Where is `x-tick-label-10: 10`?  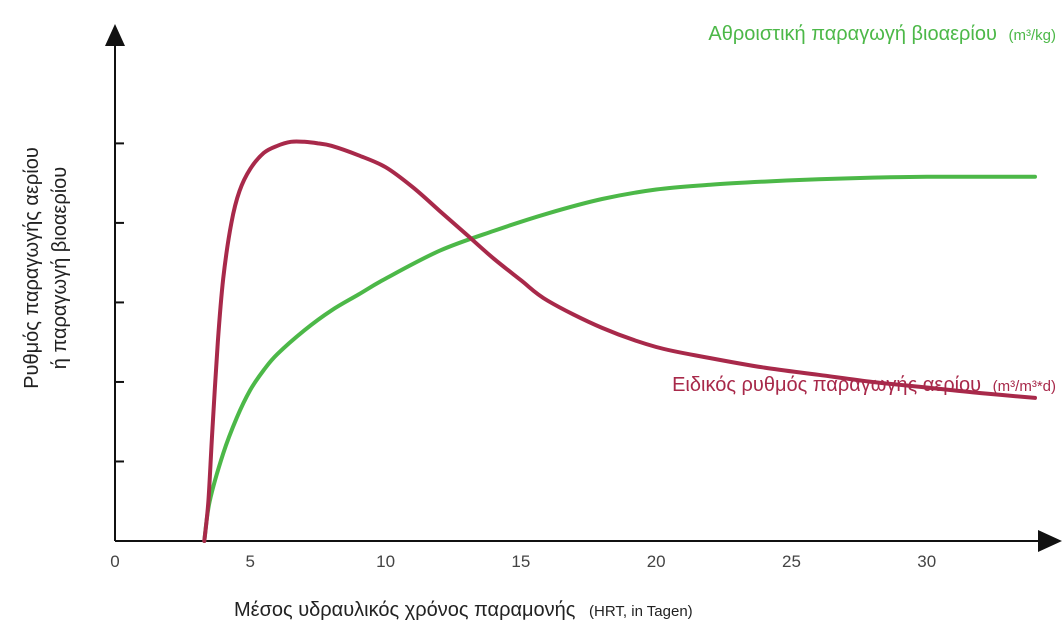
x-tick-label-10: 10 is located at coordinates (385, 561).